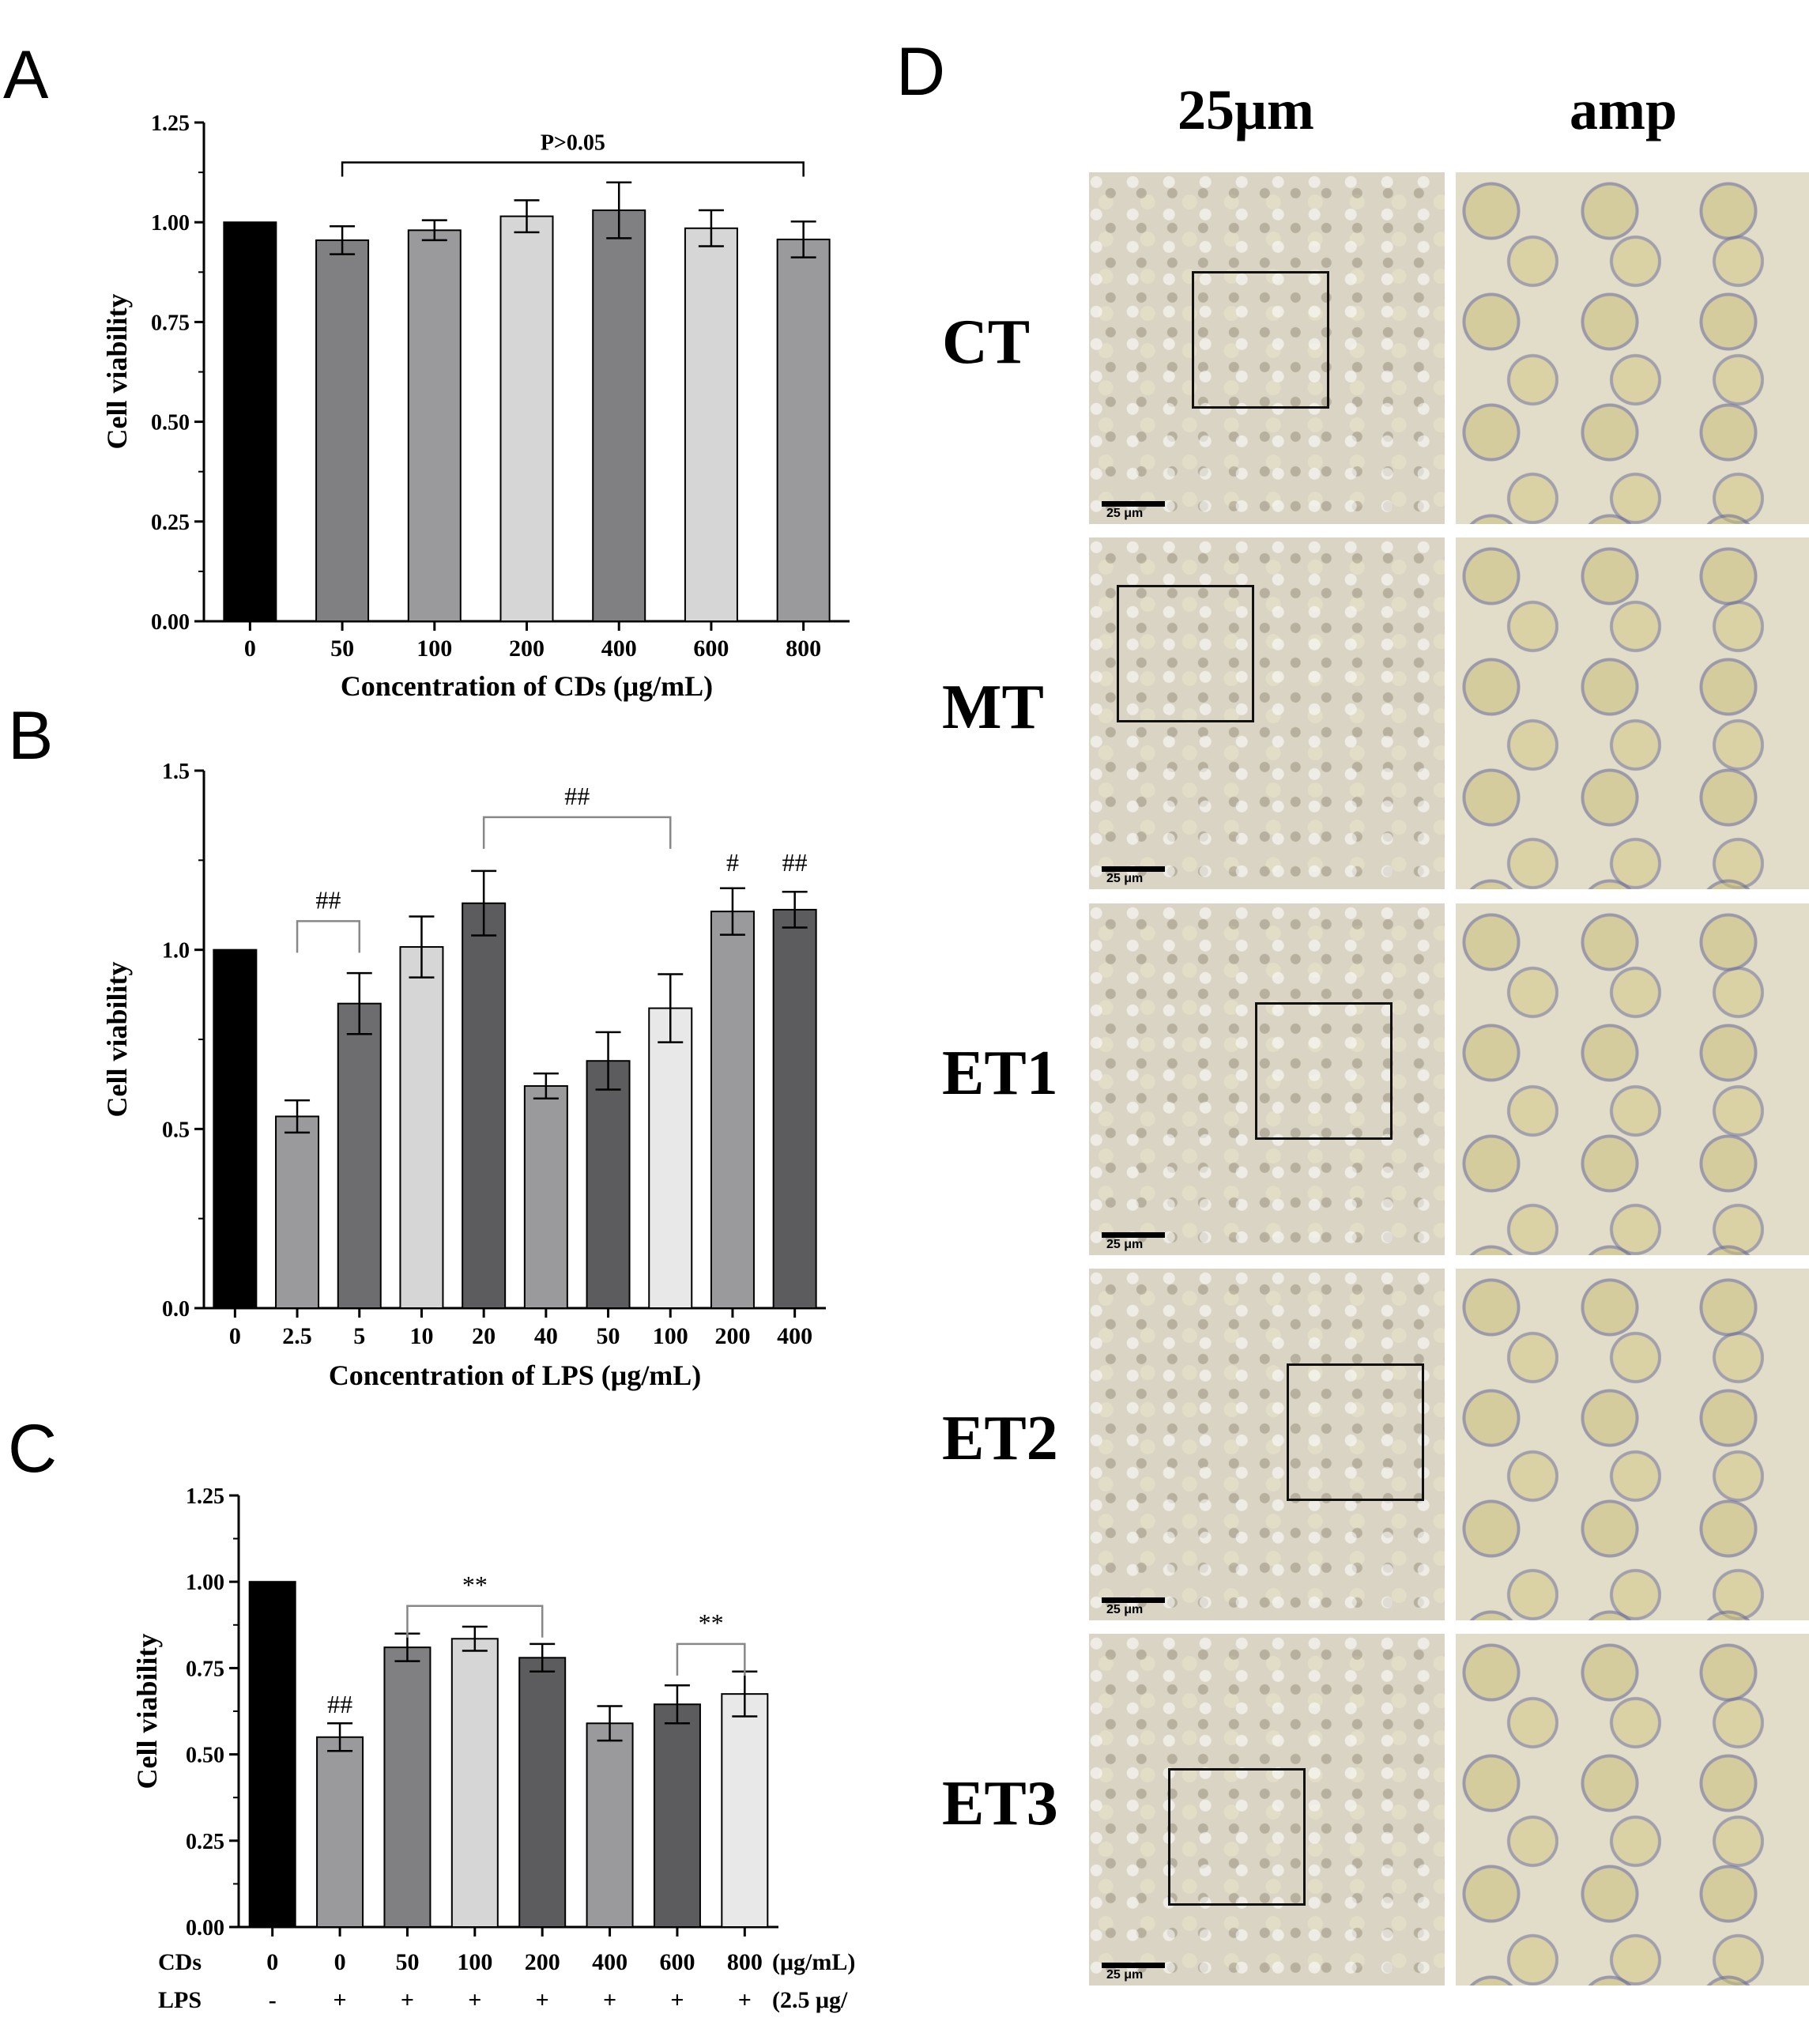 This screenshot has width=1809, height=2044. I want to click on x-axis-label: Concentration of LPS (μg/mL), so click(515, 1375).